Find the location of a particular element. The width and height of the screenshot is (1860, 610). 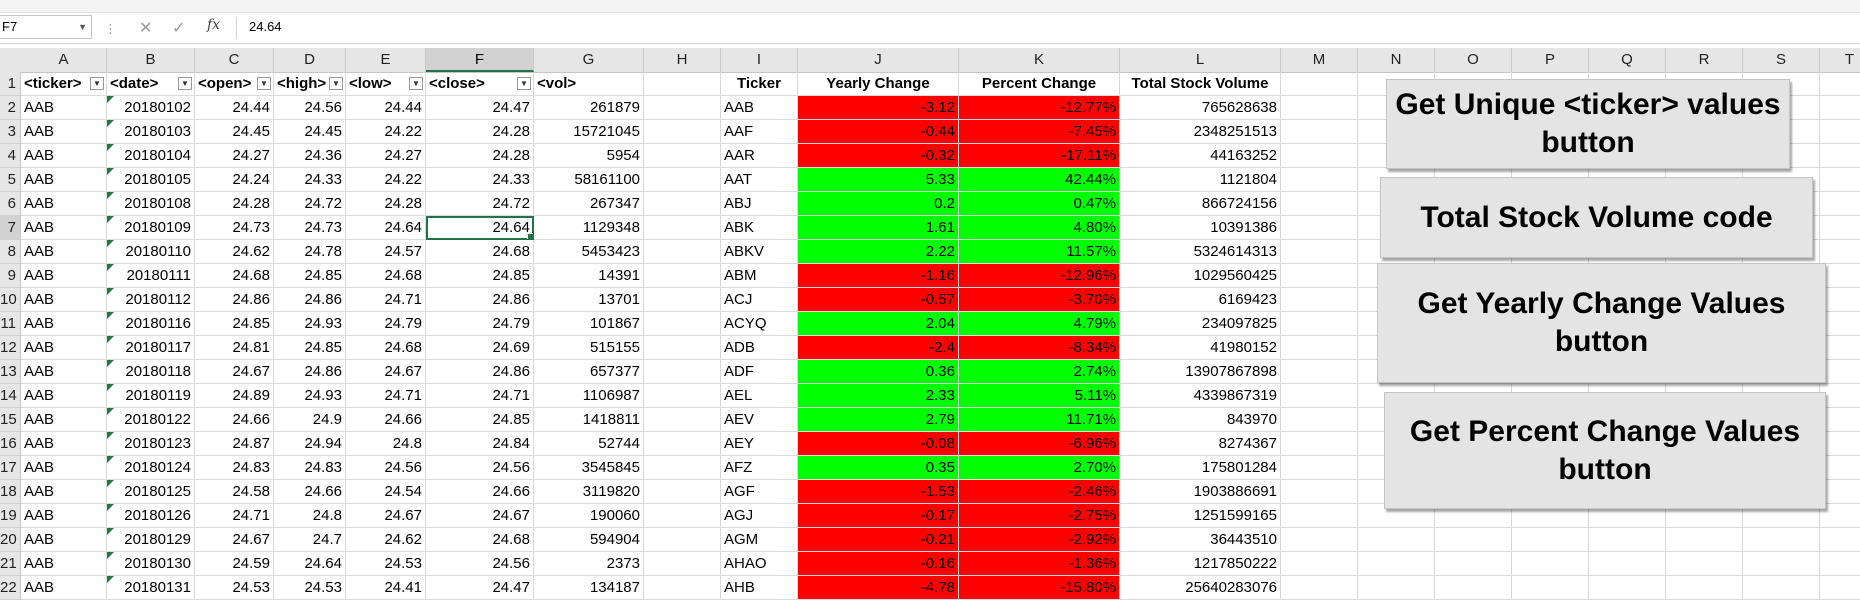

cell-open: 24.59 is located at coordinates (234, 564).